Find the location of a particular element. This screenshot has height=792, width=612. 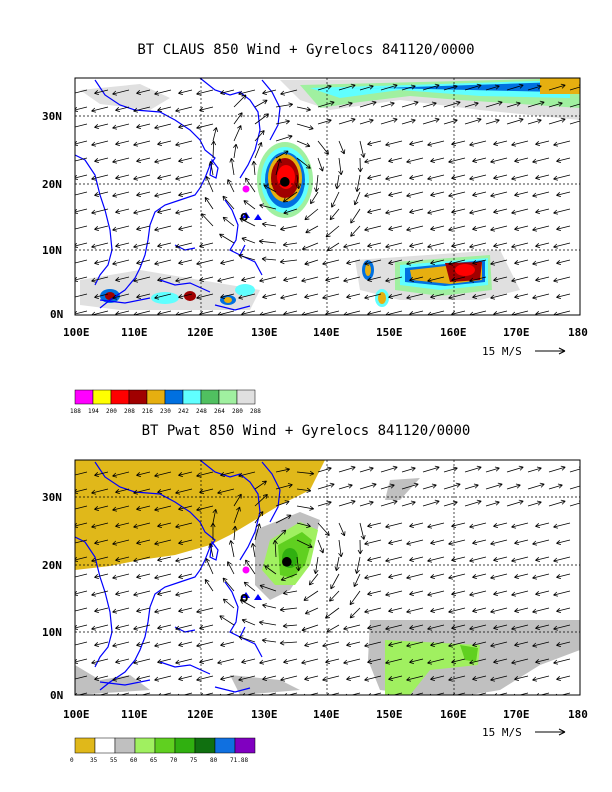

colorbar-label: 230 is located at coordinates (165, 411).